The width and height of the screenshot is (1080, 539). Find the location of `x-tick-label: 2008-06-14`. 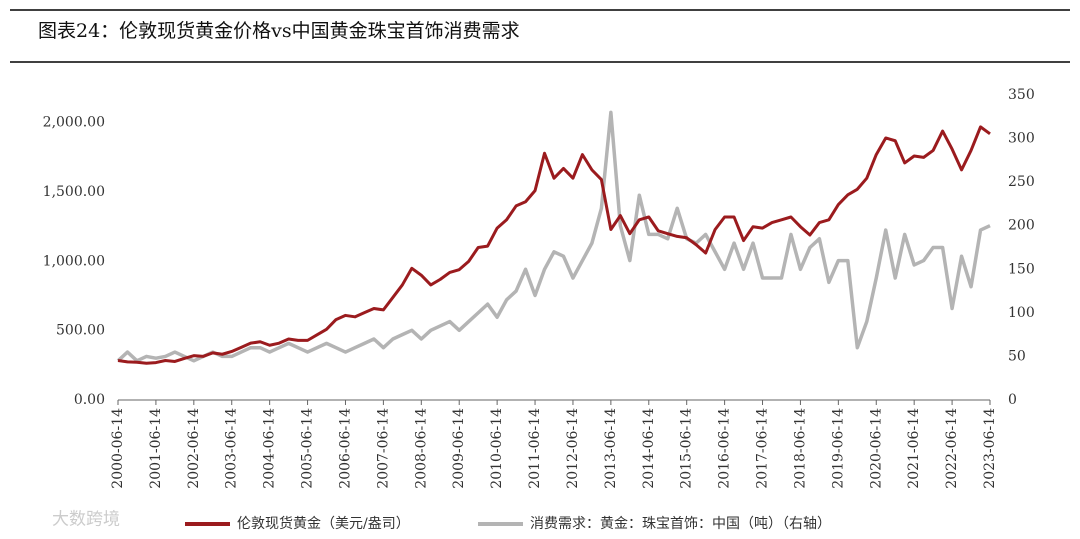

x-tick-label: 2008-06-14 is located at coordinates (421, 448).